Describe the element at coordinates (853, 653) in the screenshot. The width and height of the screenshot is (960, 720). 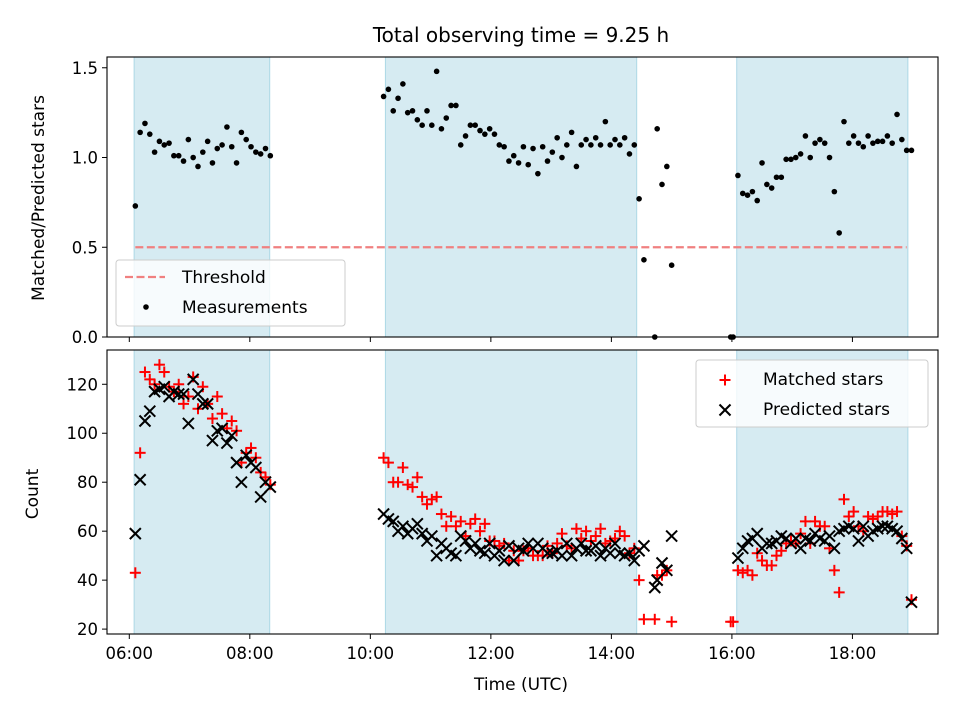
I see `counts-xtick-label: 18:00` at that location.